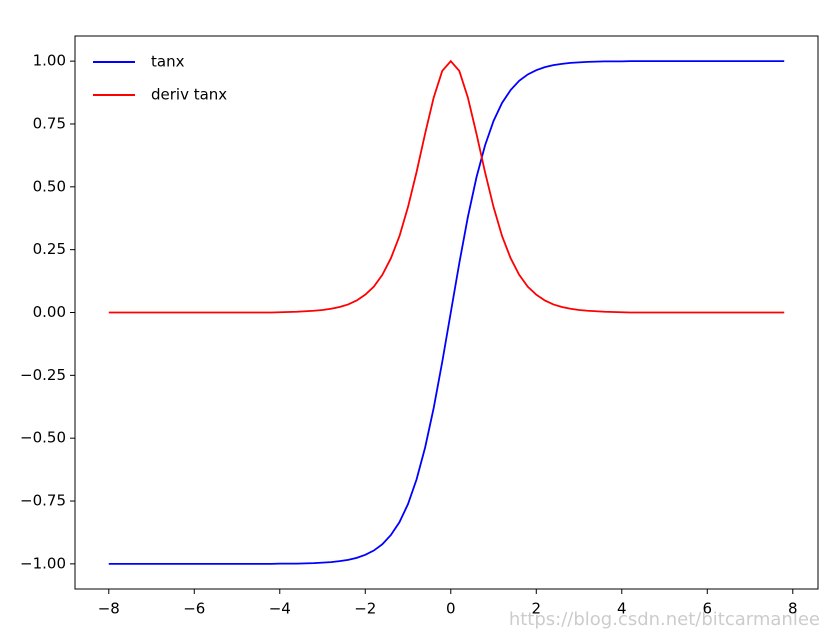  Describe the element at coordinates (537, 609) in the screenshot. I see `x-tick-label: 2` at that location.